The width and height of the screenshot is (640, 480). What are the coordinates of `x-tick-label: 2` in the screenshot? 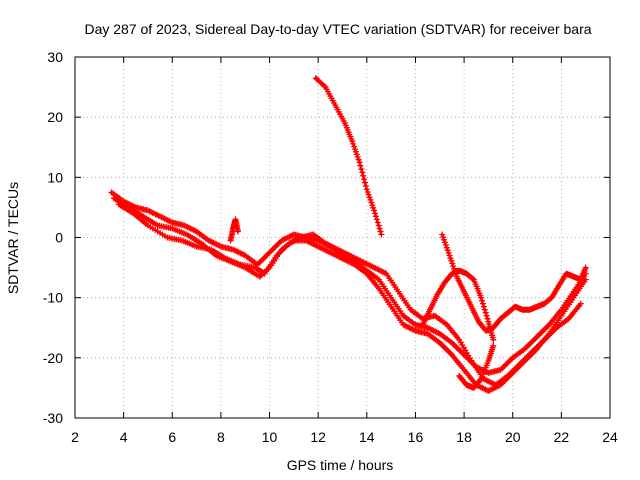 It's located at (75, 437).